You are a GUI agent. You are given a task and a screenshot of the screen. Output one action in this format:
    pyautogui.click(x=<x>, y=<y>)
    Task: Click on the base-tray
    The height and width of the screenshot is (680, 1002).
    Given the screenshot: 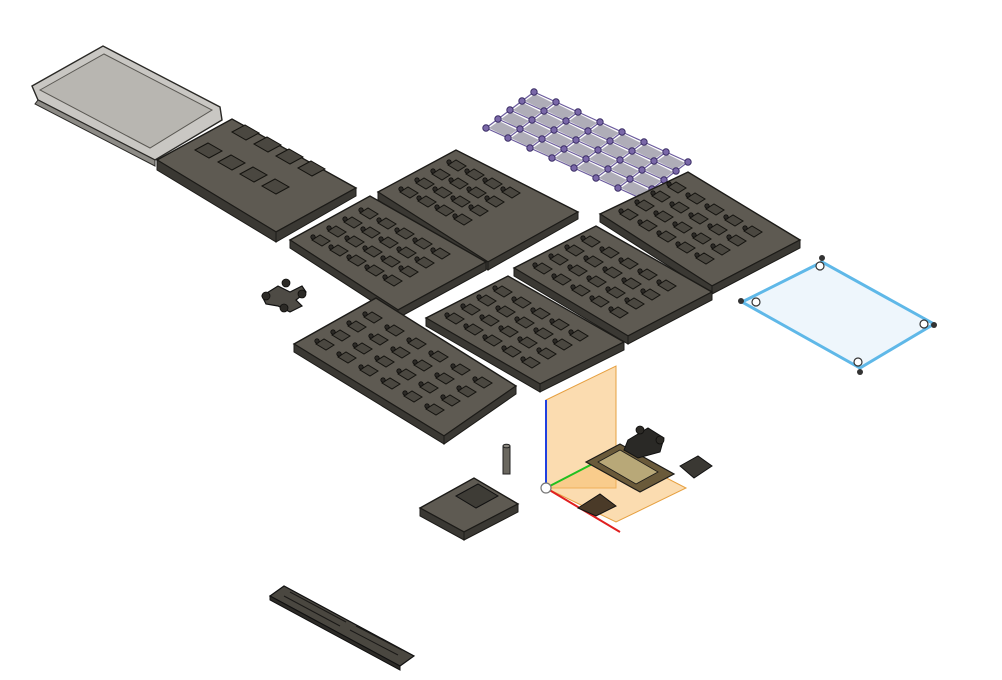 What is the action you would take?
    pyautogui.click(x=256, y=180)
    